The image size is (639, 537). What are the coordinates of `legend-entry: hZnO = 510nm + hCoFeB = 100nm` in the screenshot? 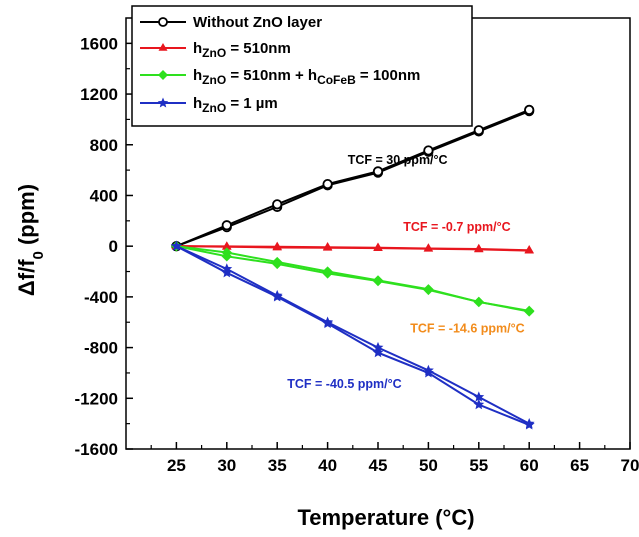 It's located at (306, 77).